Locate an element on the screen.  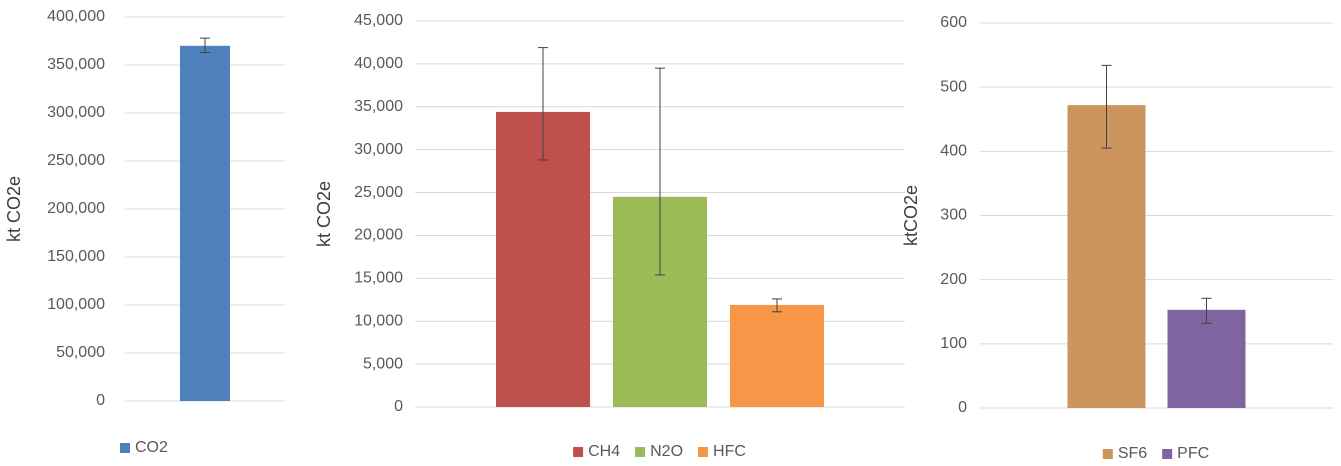
y-tick-label: 30,000 is located at coordinates (378, 149).